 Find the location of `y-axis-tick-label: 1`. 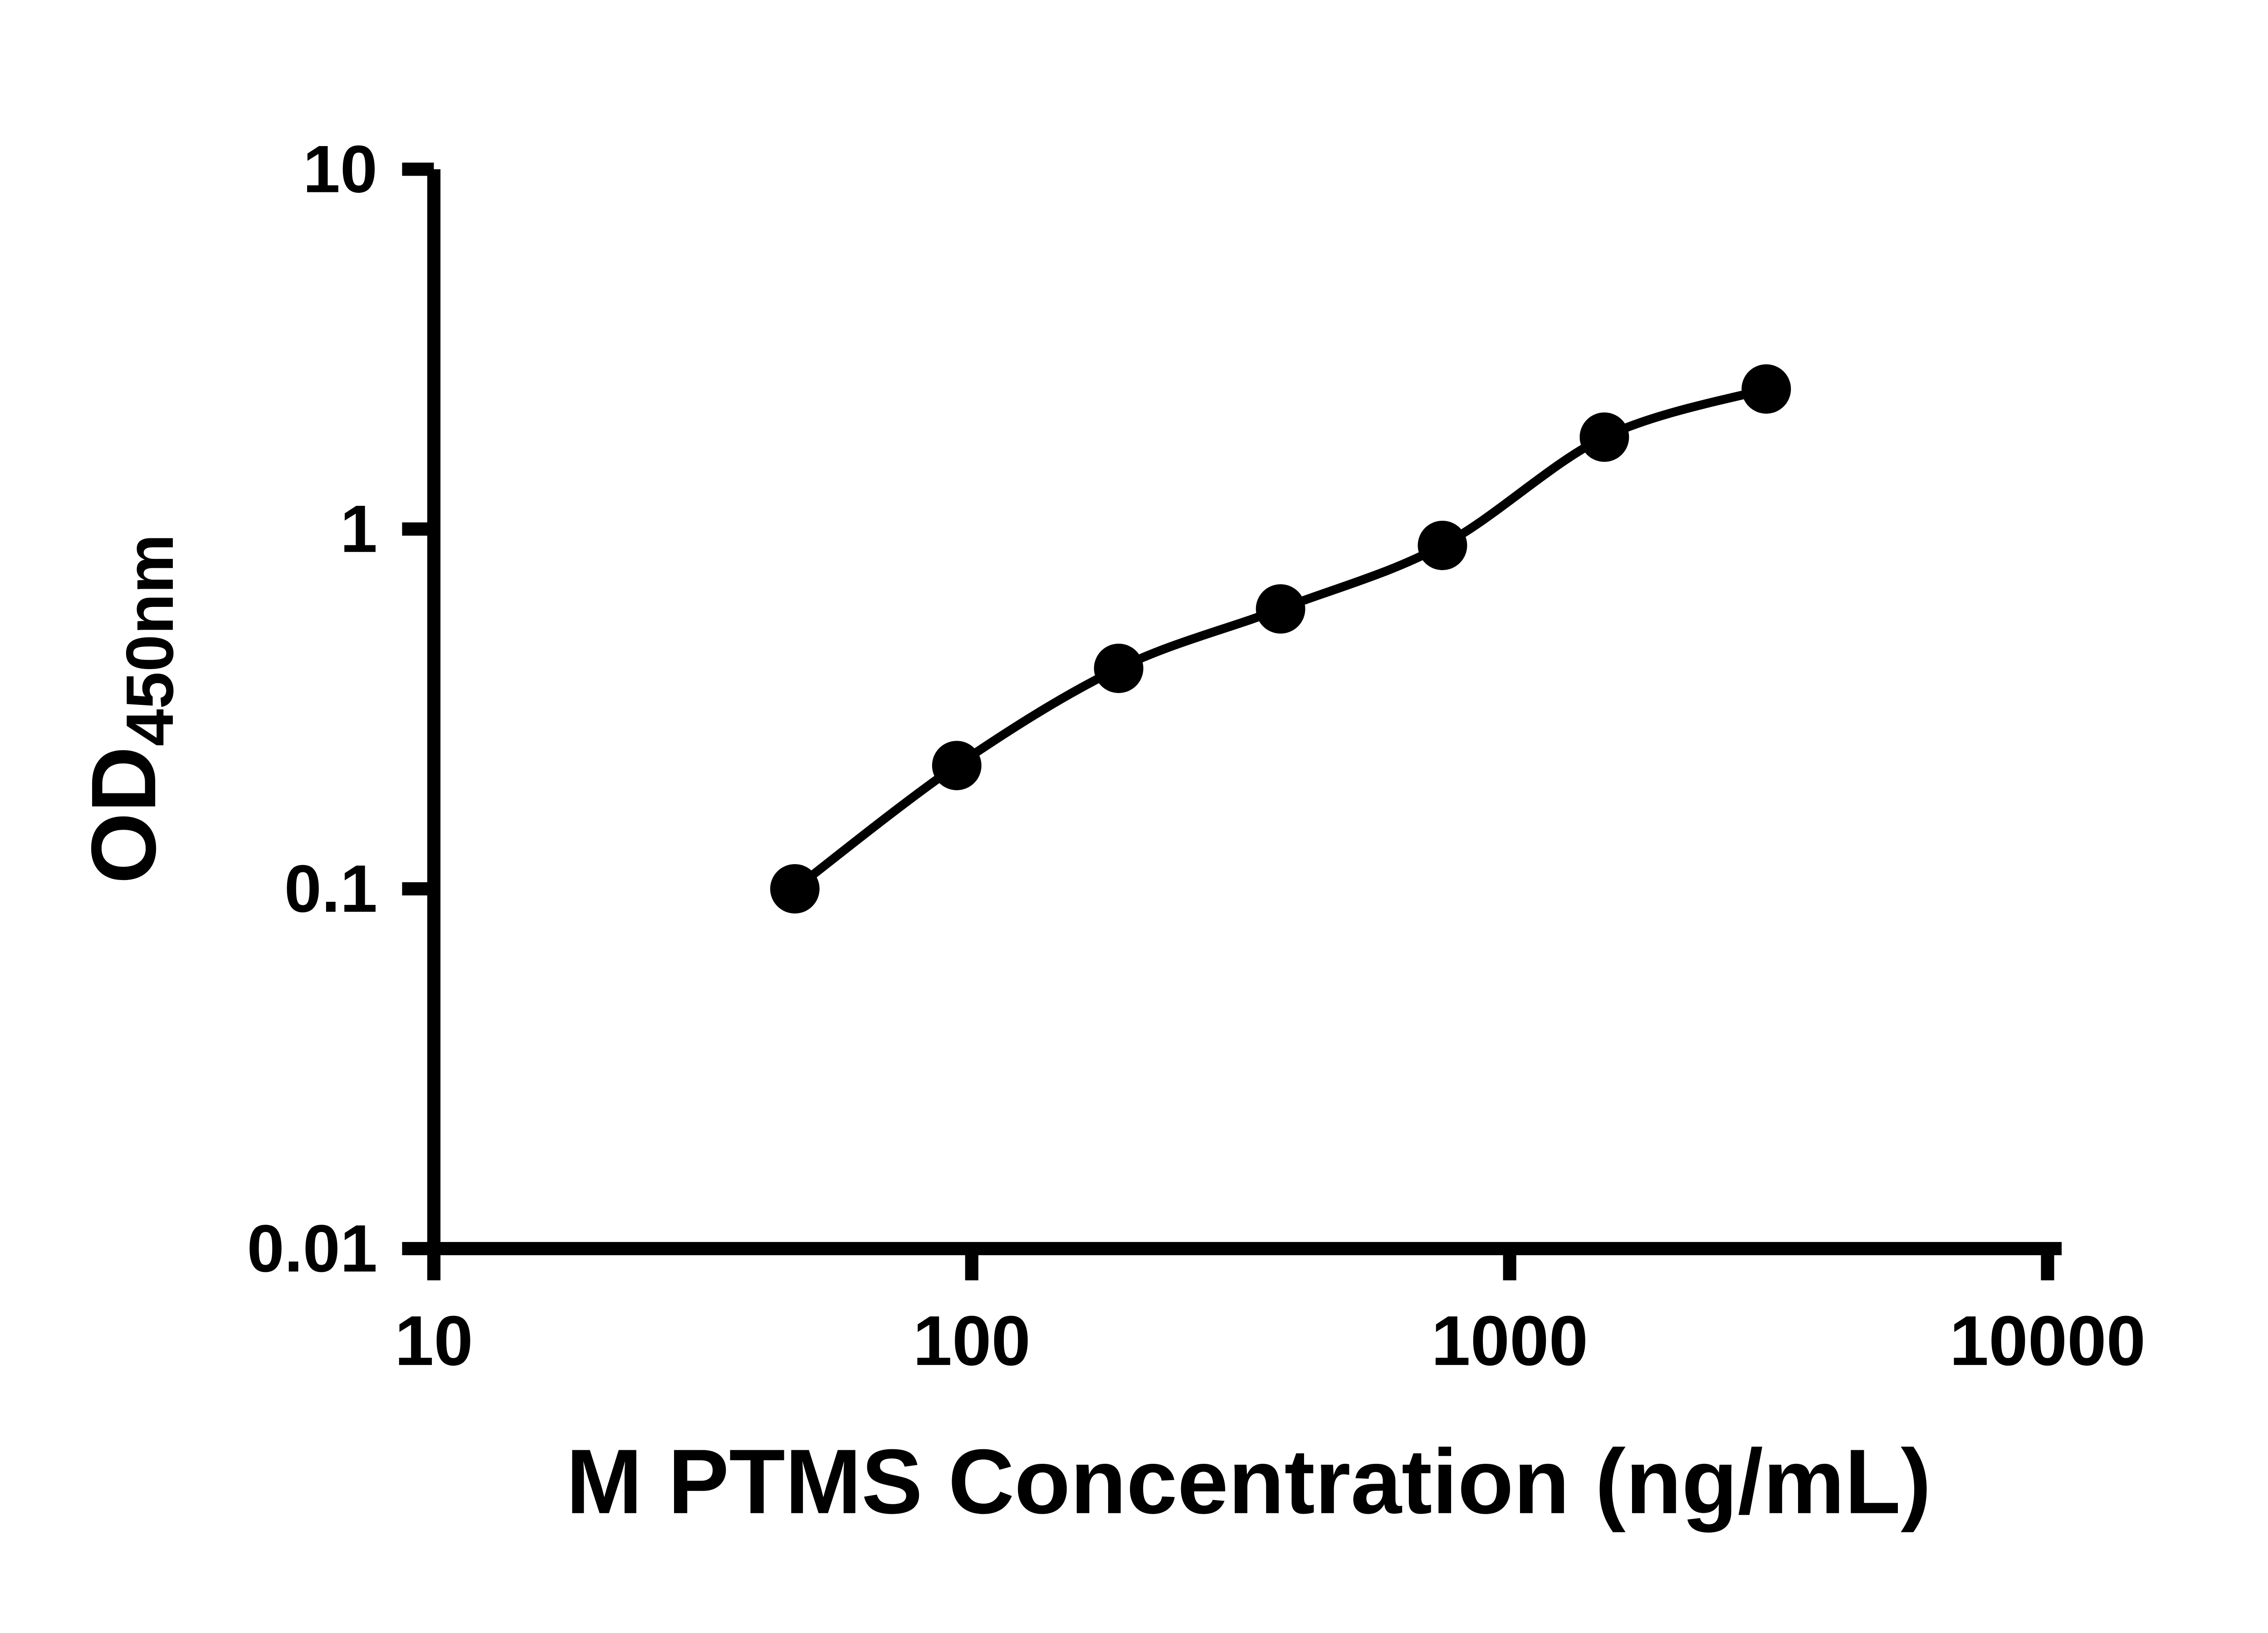

y-axis-tick-label: 1 is located at coordinates (359, 529).